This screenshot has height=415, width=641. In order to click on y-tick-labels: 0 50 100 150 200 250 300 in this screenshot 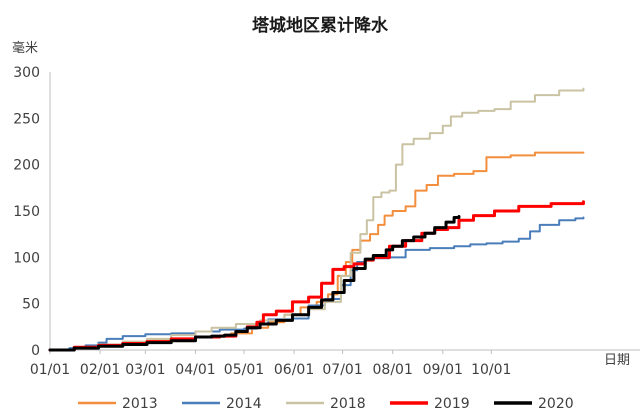, I will do `click(26, 212)`.